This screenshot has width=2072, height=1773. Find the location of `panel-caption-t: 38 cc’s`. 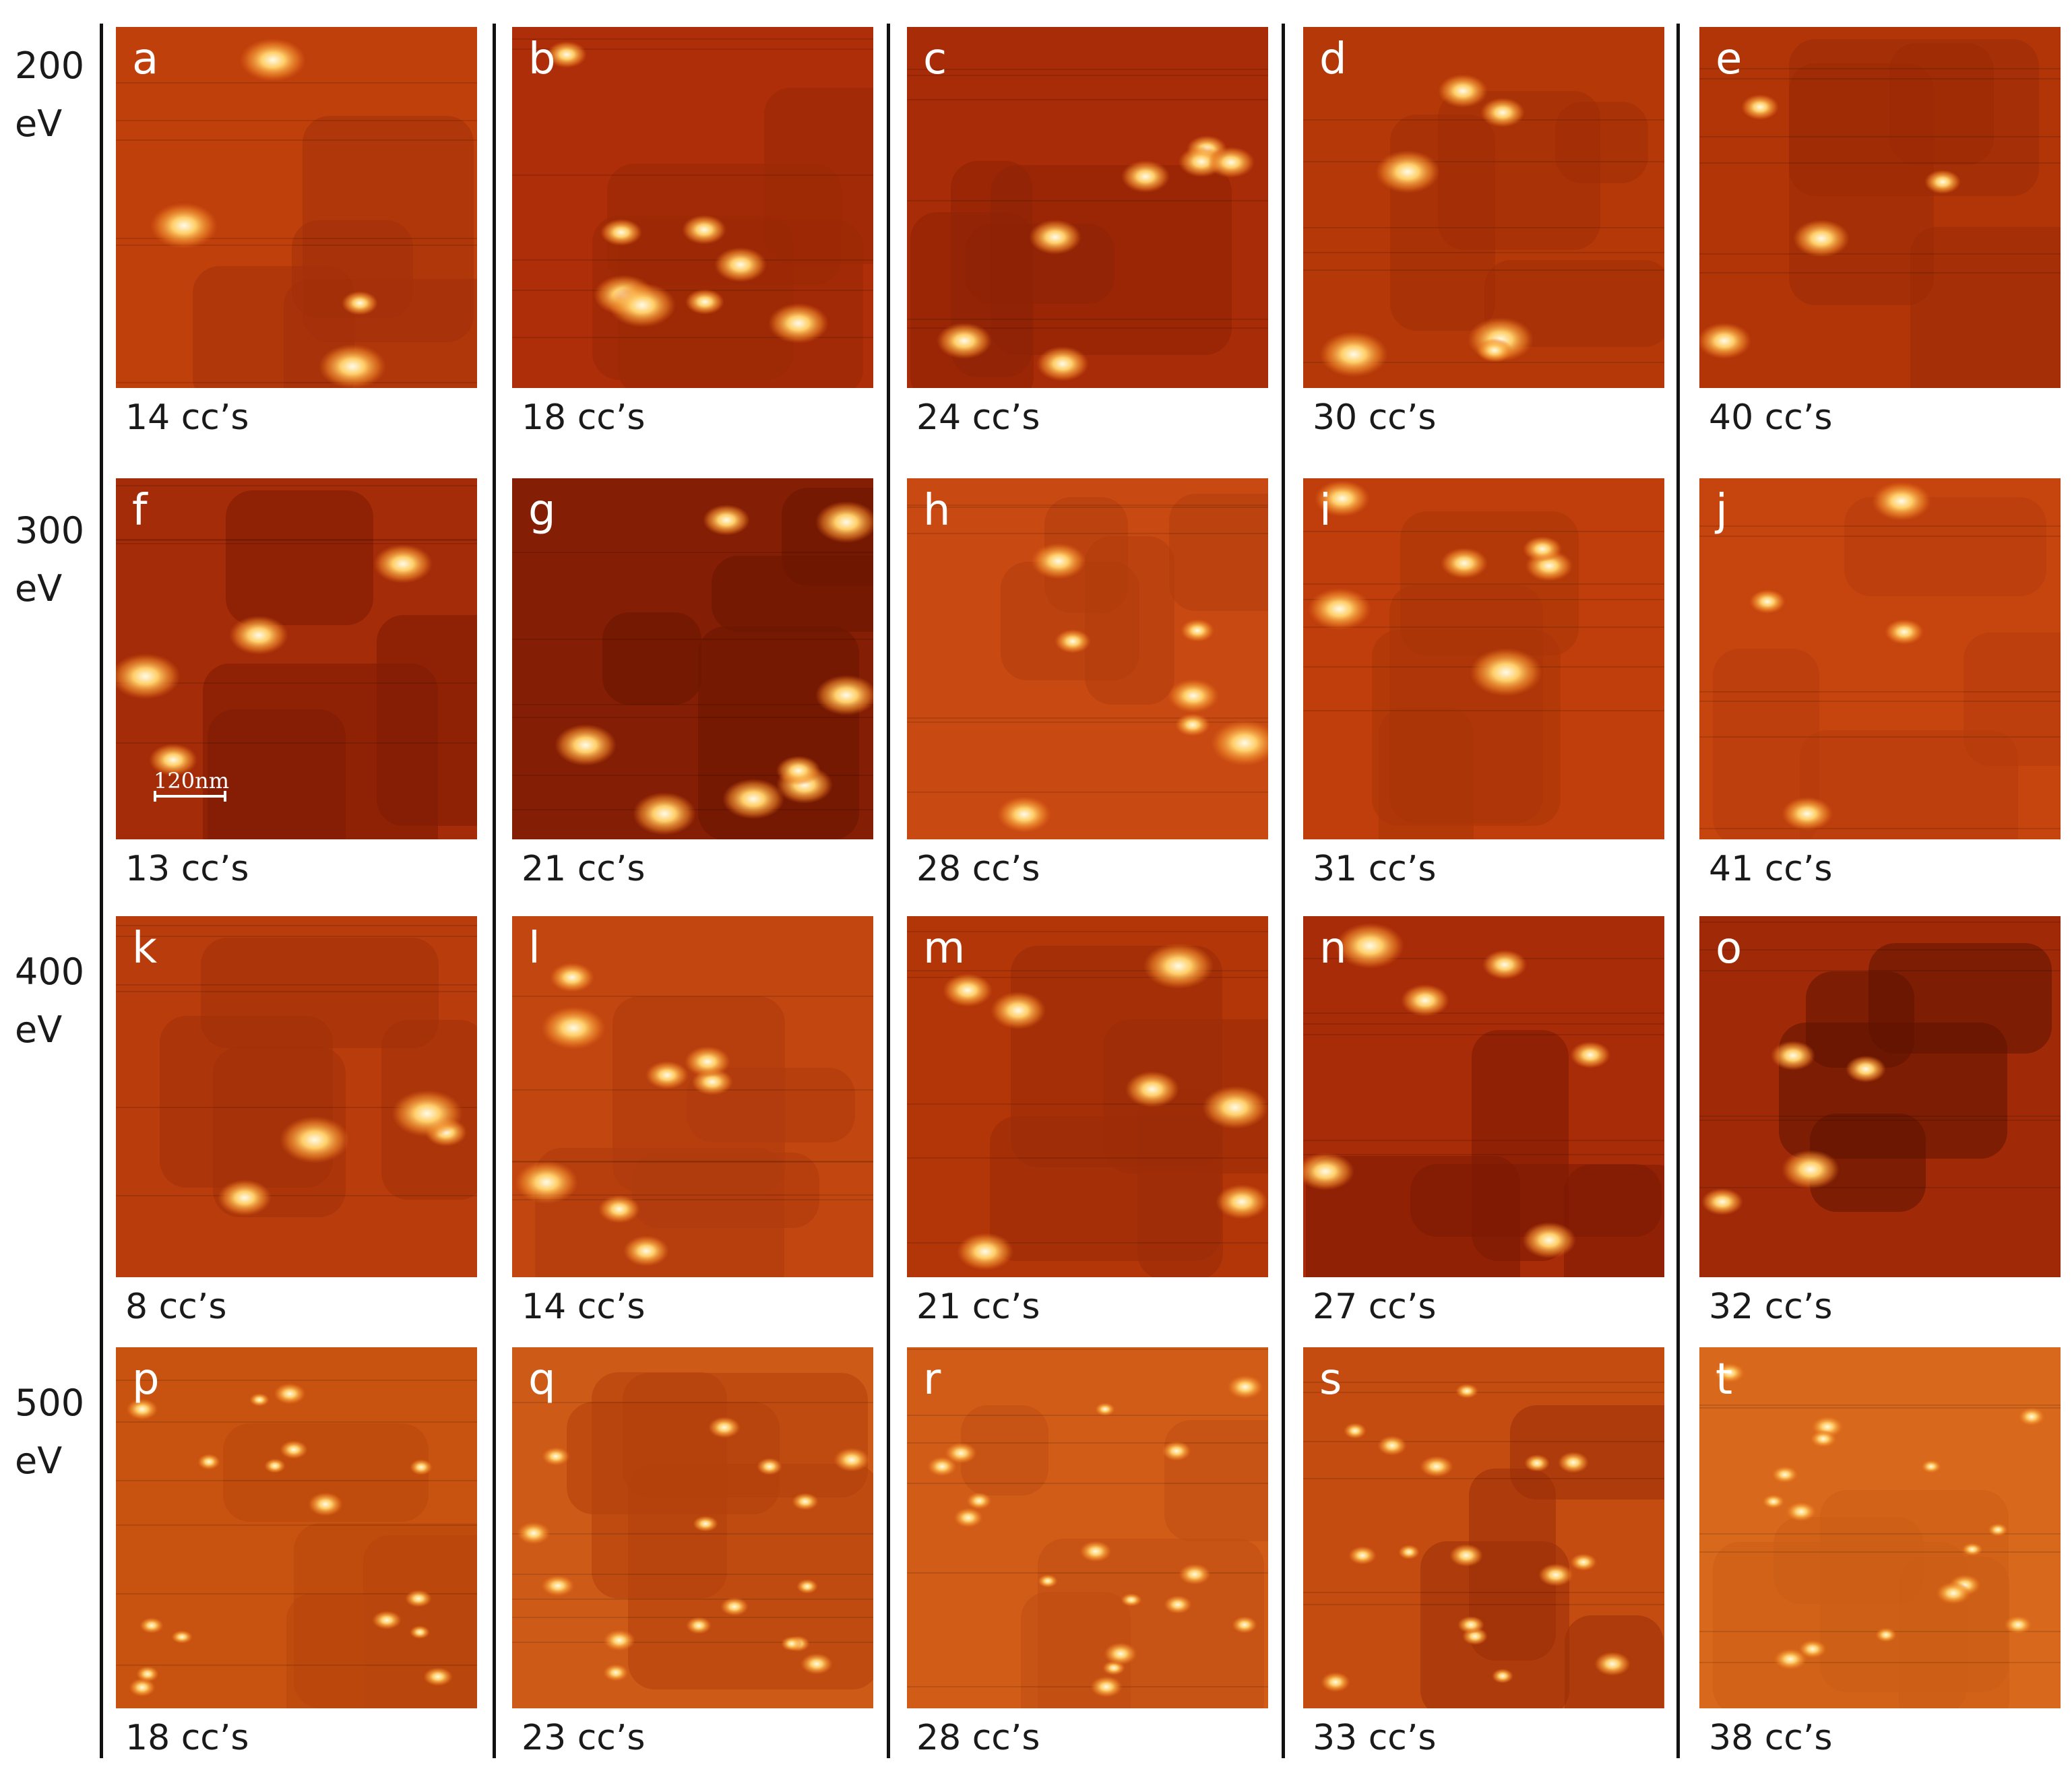

panel-caption-t: 38 cc’s is located at coordinates (1771, 1738).